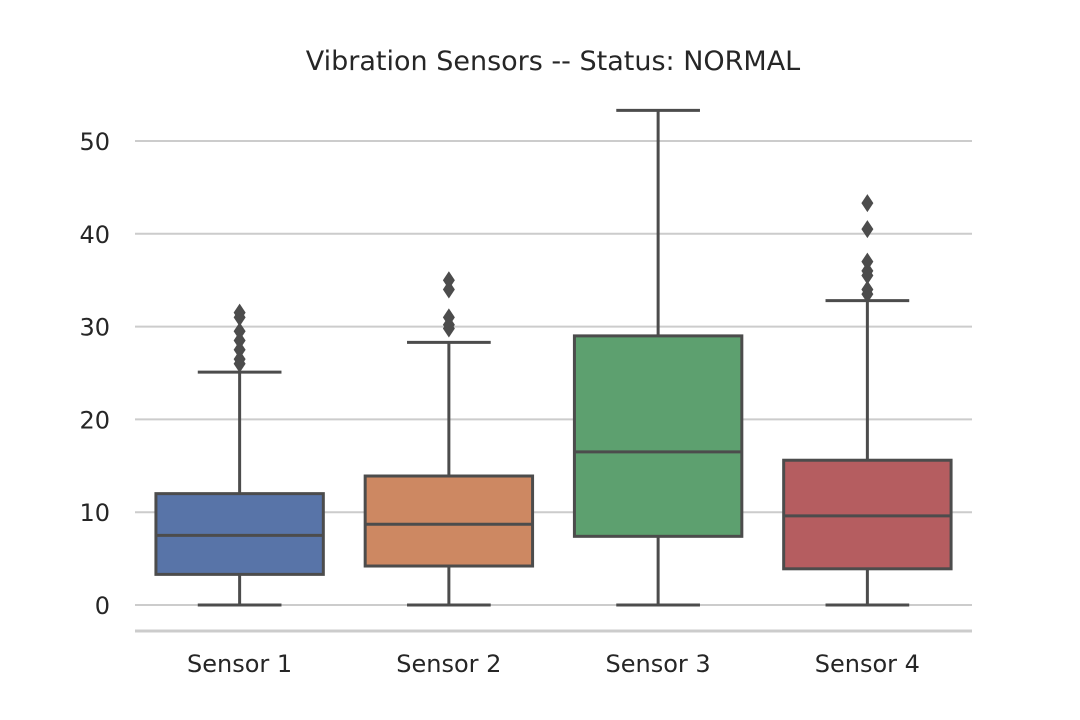 The width and height of the screenshot is (1080, 720). I want to click on x-tick-label: Sensor 3, so click(658, 664).